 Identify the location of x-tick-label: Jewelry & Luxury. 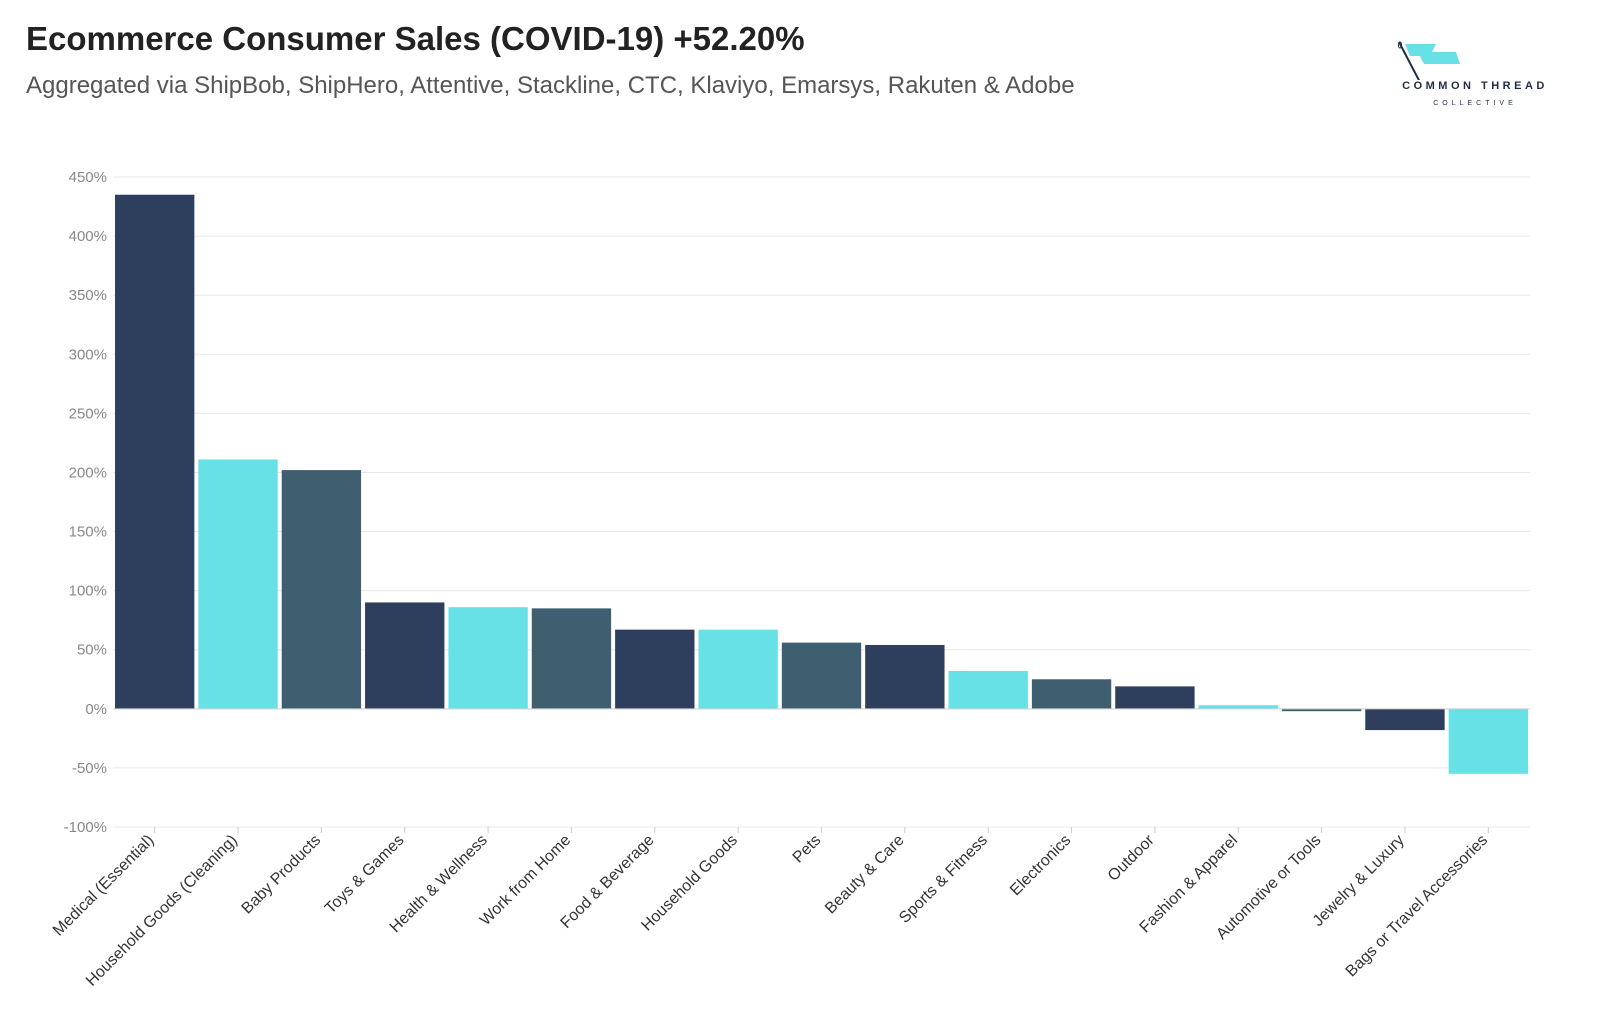
(1359, 881).